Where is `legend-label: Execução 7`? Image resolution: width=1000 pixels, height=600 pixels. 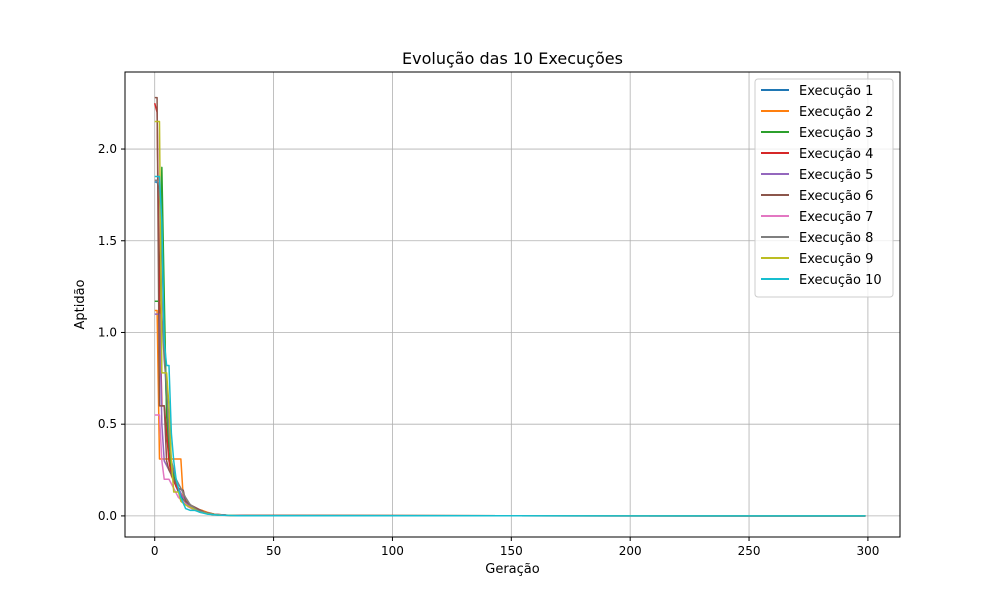 legend-label: Execução 7 is located at coordinates (836, 217).